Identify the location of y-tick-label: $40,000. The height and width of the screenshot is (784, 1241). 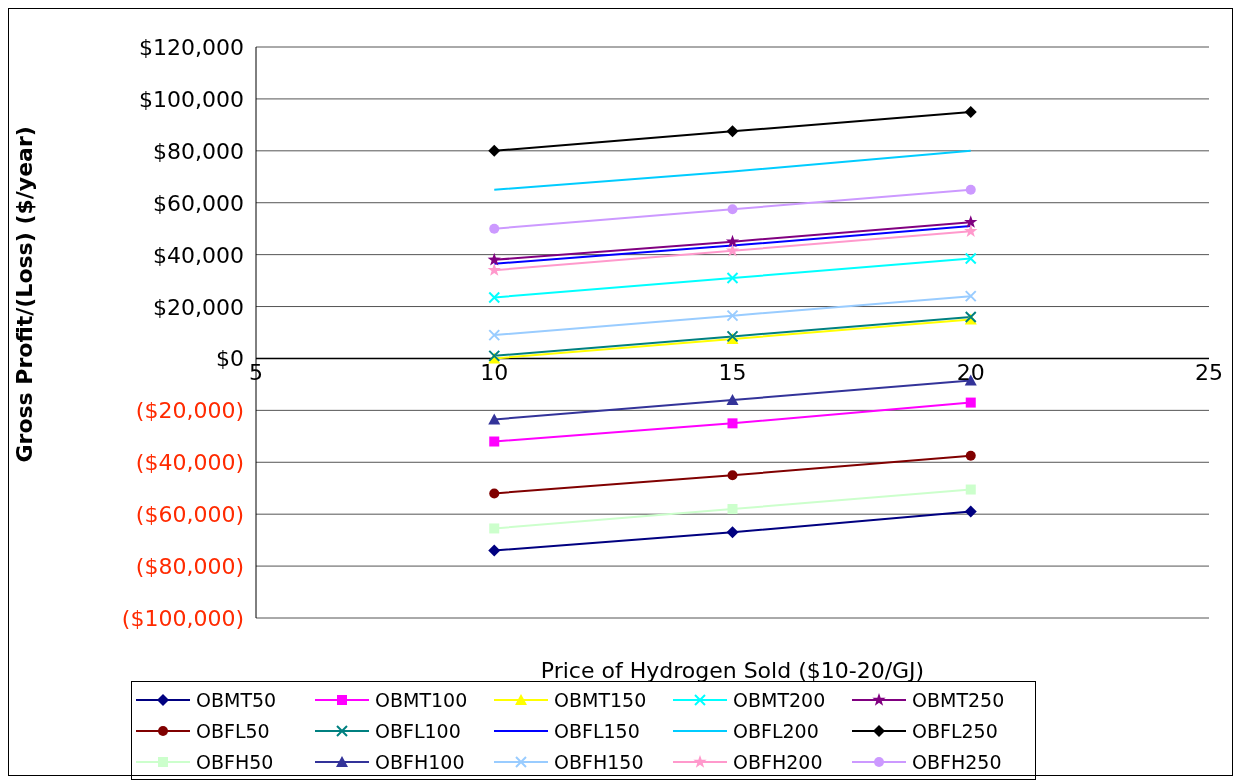
(198, 255).